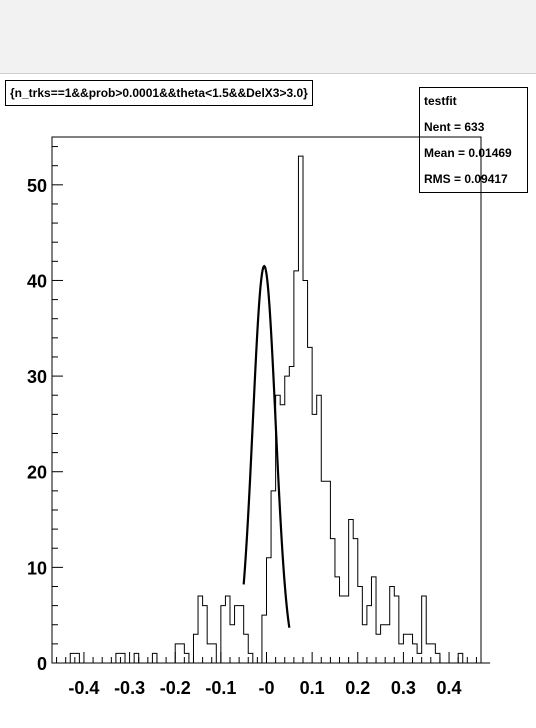 This screenshot has height=728, width=536. Describe the element at coordinates (129, 688) in the screenshot. I see `x-tick-label: -0.3` at that location.